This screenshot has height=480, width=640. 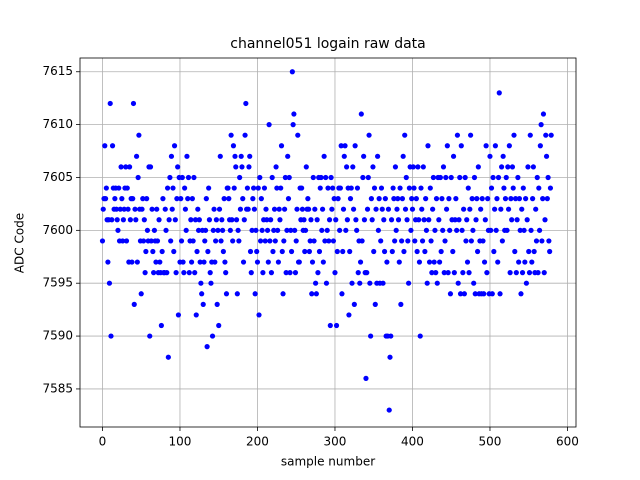 I want to click on y-tick-label: 7595, so click(x=57, y=283).